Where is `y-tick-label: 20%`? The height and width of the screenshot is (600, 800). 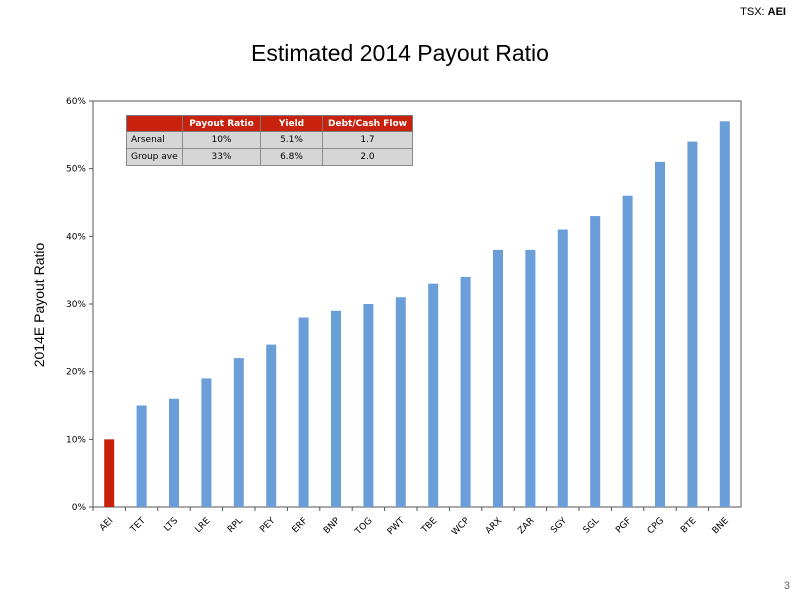
y-tick-label: 20% is located at coordinates (76, 373).